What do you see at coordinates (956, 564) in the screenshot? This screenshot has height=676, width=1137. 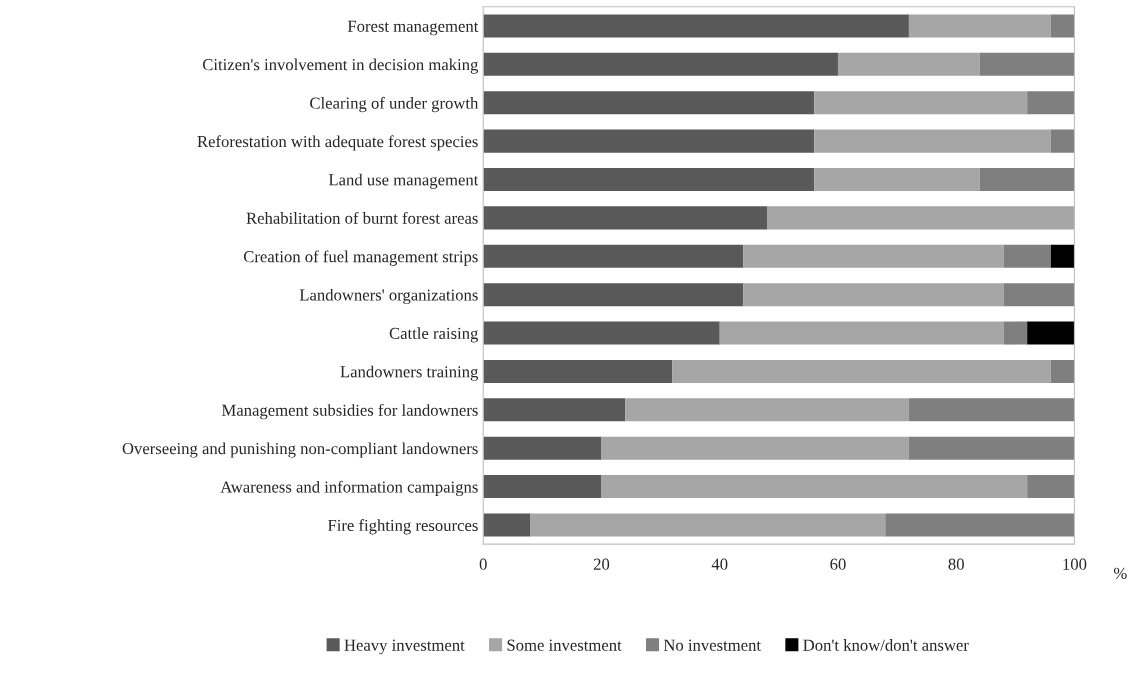 I see `x-tick-label: 80` at bounding box center [956, 564].